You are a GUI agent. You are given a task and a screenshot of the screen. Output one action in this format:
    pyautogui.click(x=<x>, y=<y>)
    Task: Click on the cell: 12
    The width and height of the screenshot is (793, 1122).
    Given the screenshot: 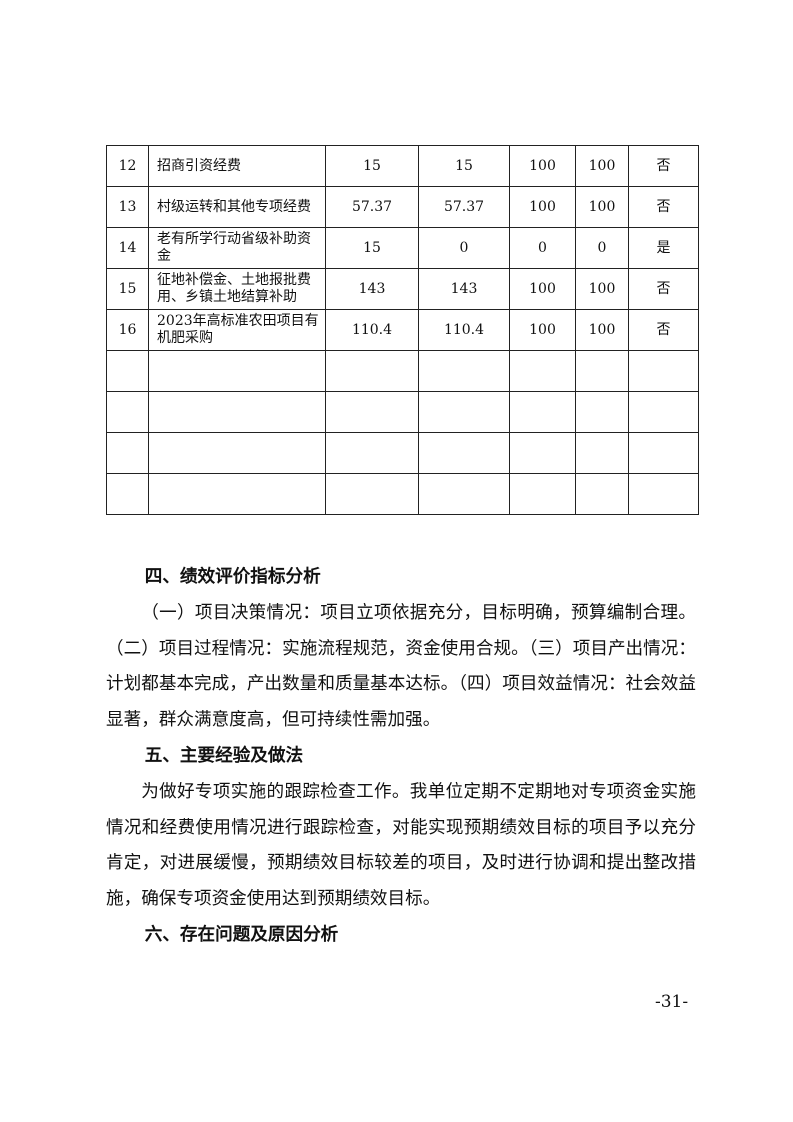 What is the action you would take?
    pyautogui.click(x=127, y=166)
    